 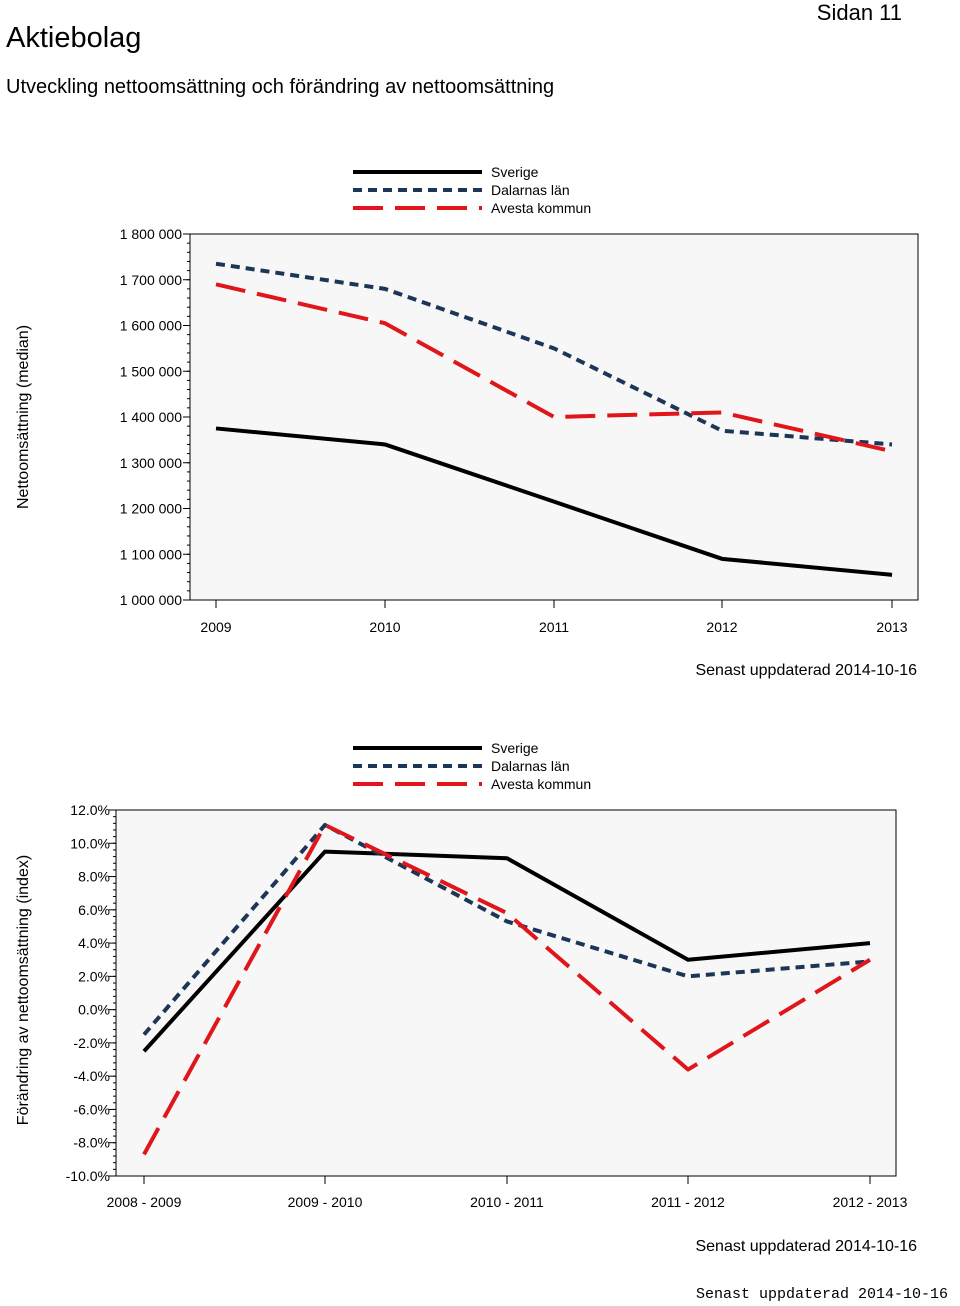 I want to click on chart1-y-tick-label: 1 200 000, so click(x=151, y=509).